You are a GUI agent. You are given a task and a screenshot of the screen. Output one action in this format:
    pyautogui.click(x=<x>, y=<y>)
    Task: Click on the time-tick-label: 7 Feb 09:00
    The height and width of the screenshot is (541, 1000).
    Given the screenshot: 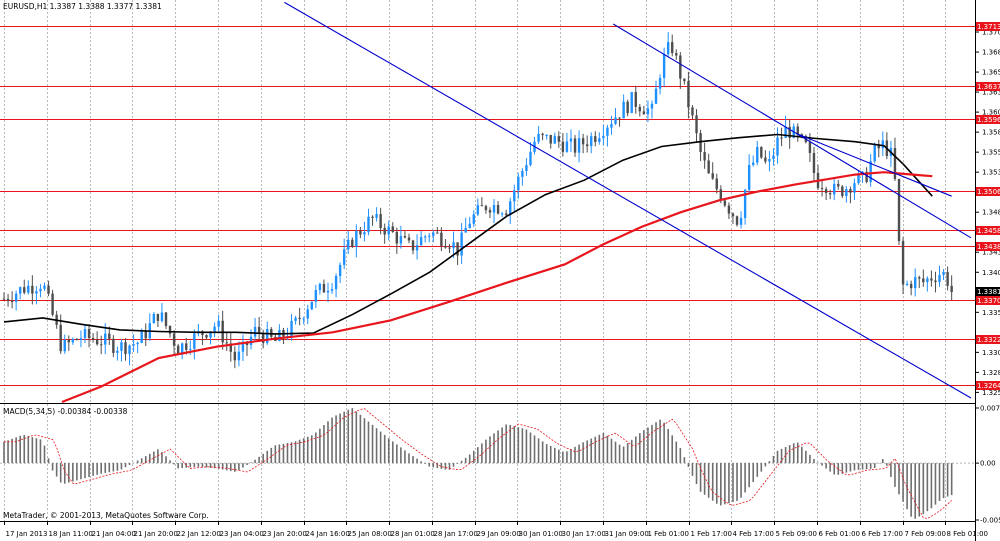 What is the action you would take?
    pyautogui.click(x=925, y=534)
    